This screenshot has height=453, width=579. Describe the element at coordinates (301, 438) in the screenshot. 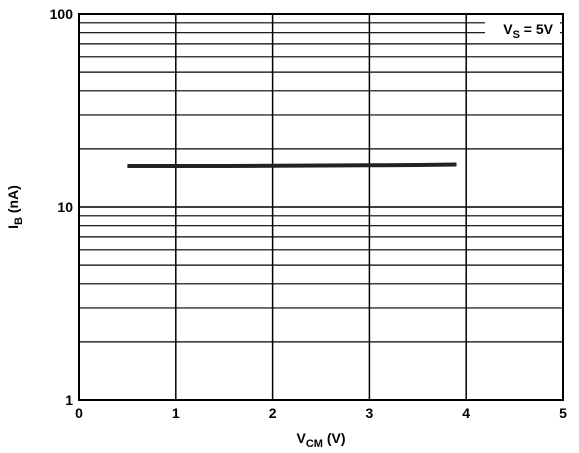

I see `x-axis-title-main: V` at that location.